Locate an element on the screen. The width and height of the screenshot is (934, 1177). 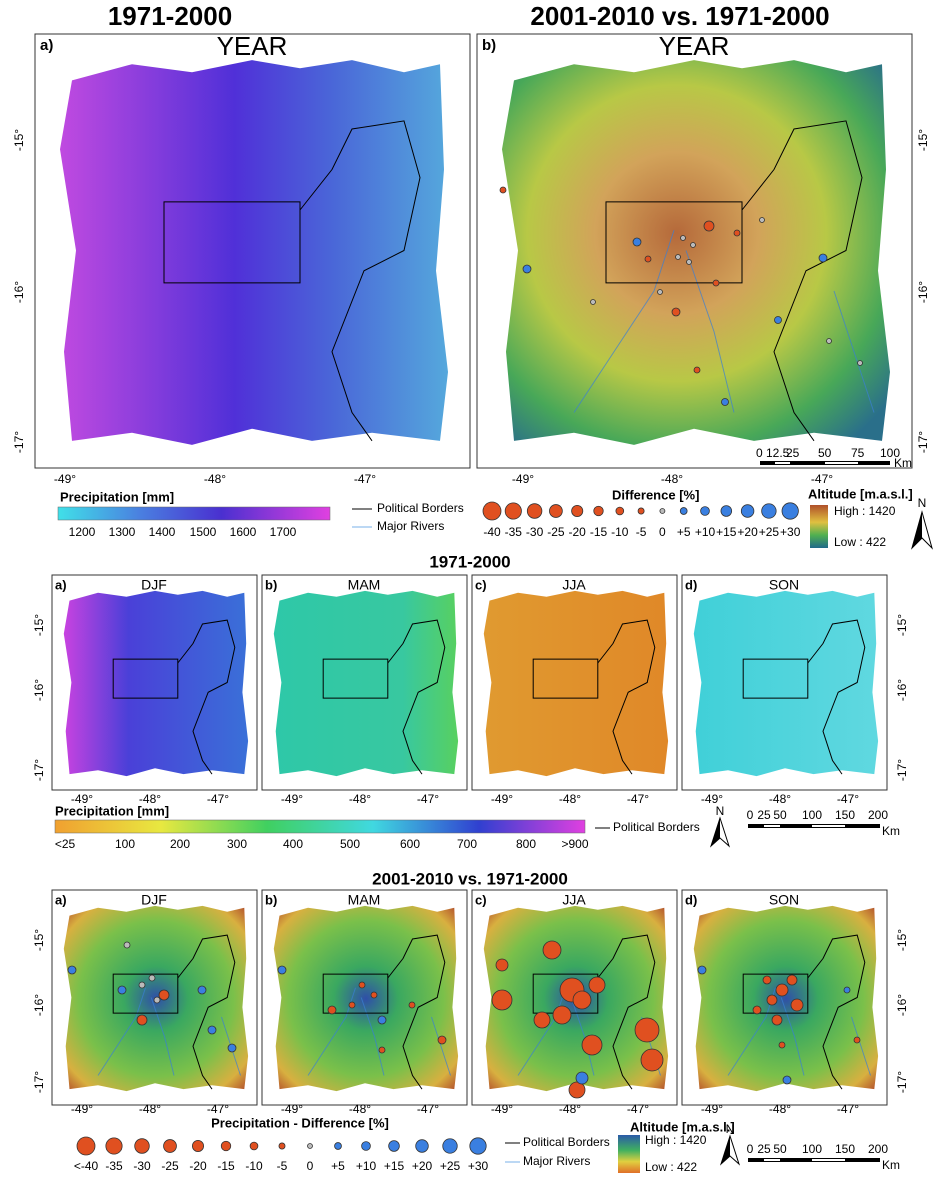
legend-title: Precipitation [mm] is located at coordinates (112, 810).